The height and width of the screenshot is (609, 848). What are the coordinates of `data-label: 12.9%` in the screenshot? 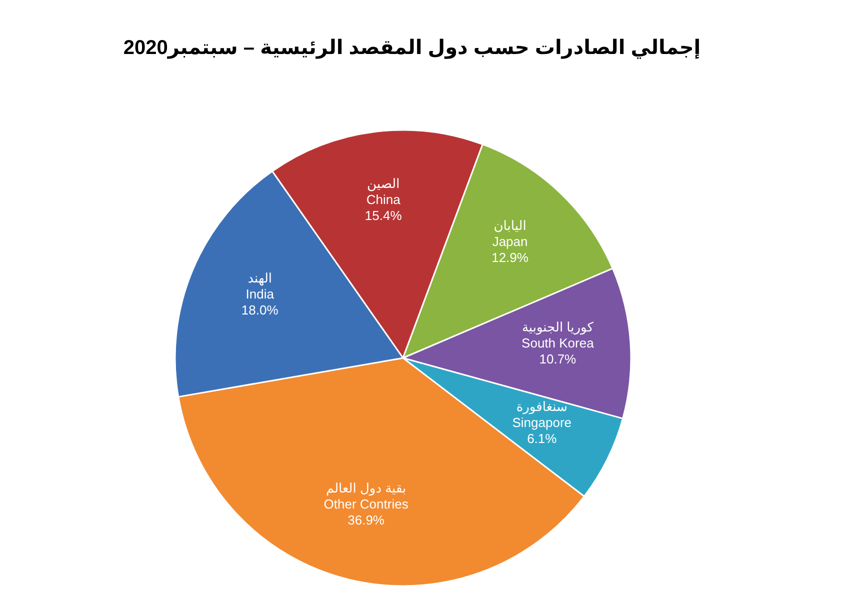 It's located at (510, 257).